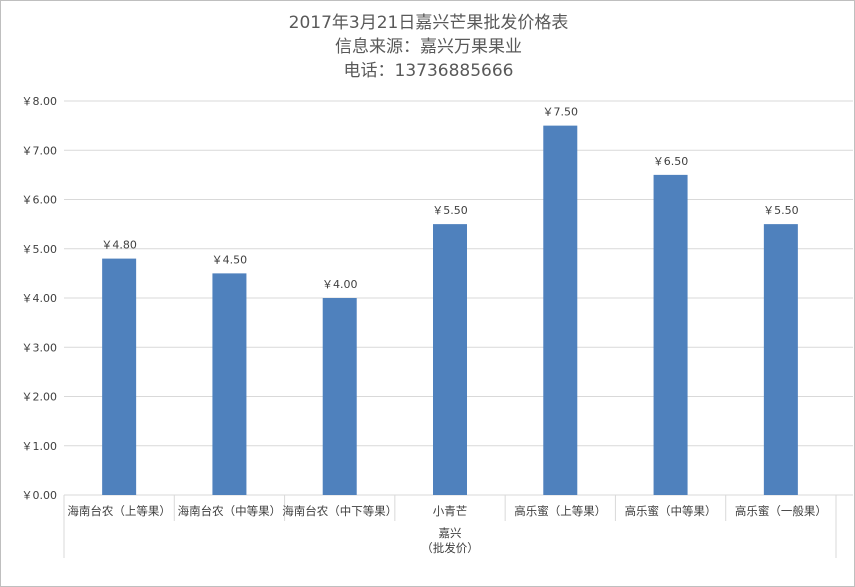 The height and width of the screenshot is (587, 855). I want to click on data-label: ￥6.50, so click(671, 161).